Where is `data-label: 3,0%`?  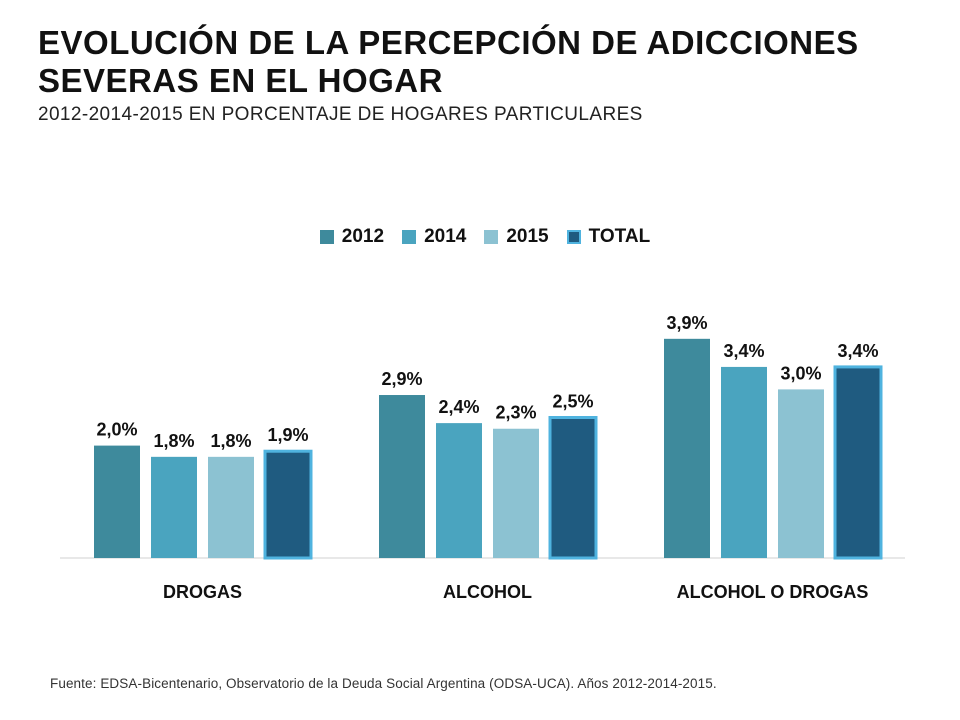 data-label: 3,0% is located at coordinates (800, 373).